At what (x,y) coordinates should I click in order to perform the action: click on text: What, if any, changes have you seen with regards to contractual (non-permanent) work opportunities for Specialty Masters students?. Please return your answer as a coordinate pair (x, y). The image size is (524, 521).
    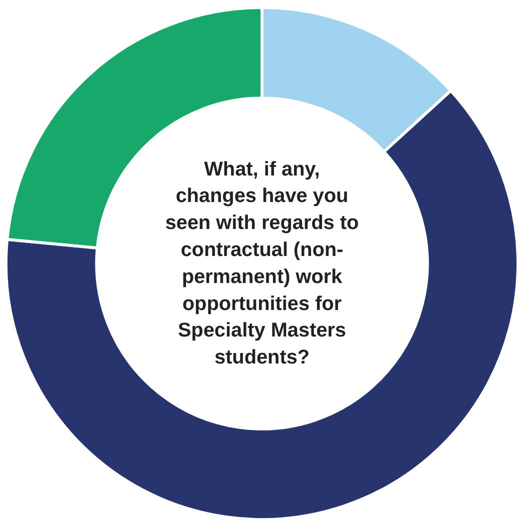
    Looking at the image, I should click on (262, 263).